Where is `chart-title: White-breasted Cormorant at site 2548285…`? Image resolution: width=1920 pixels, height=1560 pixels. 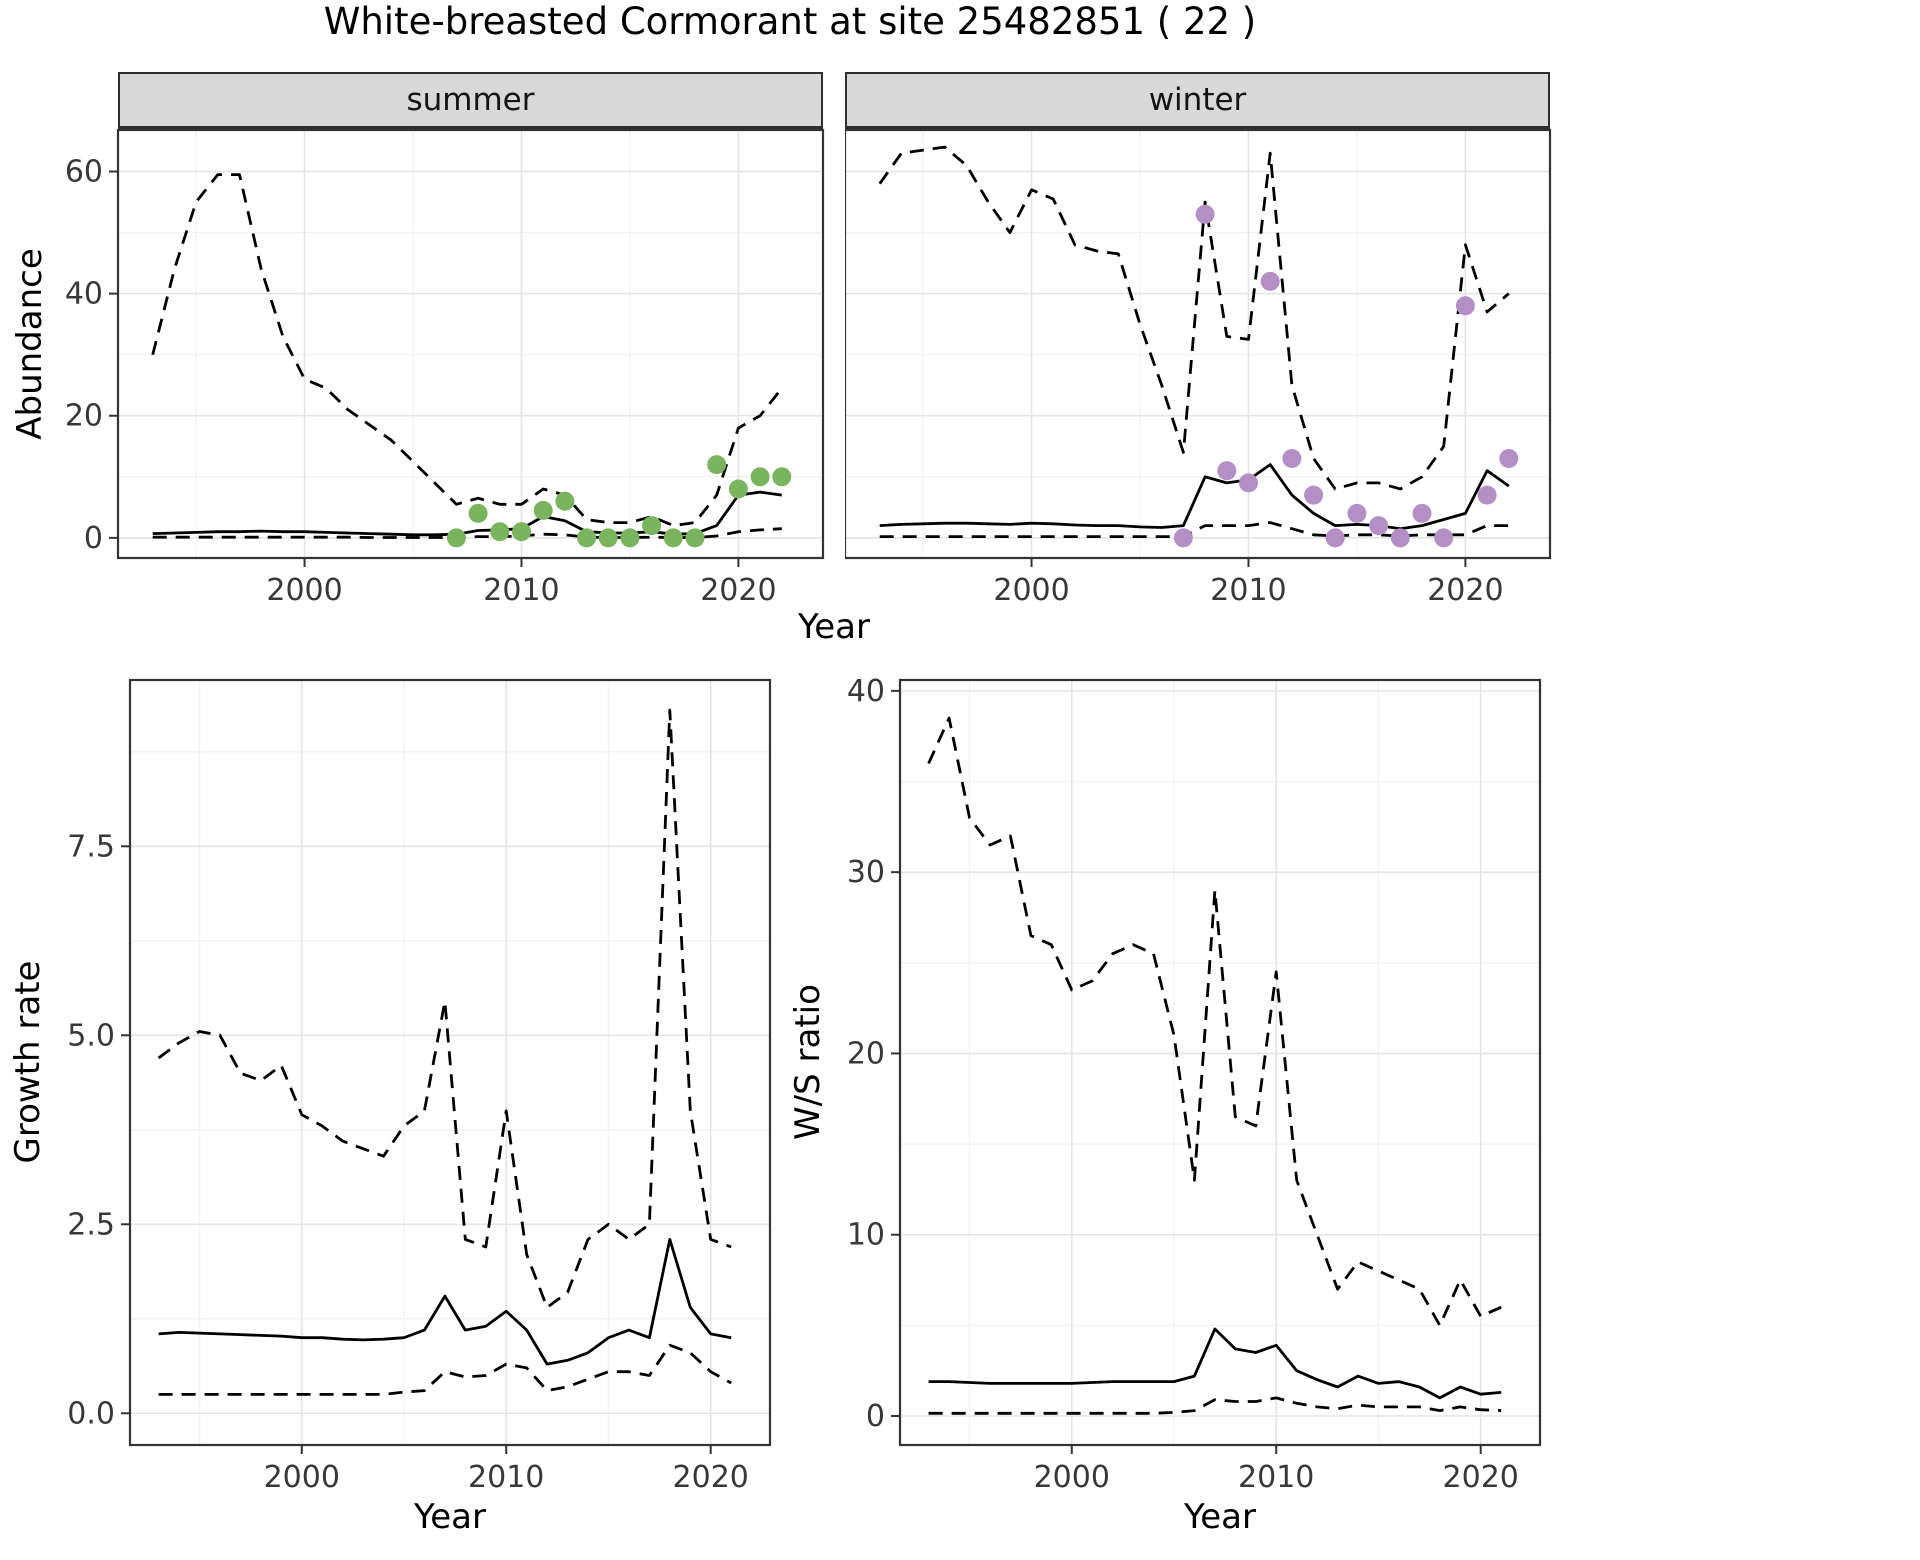 chart-title: White-breasted Cormorant at site 2548285… is located at coordinates (790, 21).